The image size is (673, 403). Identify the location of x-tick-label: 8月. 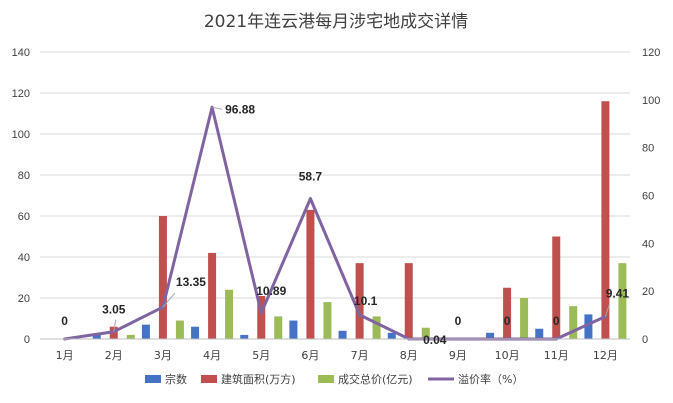
(409, 355).